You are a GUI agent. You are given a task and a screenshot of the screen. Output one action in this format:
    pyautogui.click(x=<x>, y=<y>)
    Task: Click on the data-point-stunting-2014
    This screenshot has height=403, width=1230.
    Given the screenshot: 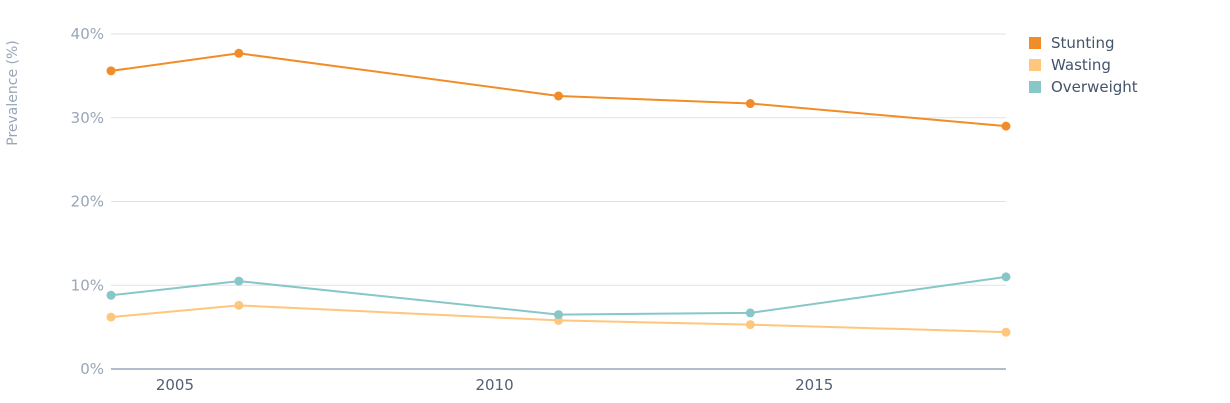 What is the action you would take?
    pyautogui.click(x=750, y=104)
    